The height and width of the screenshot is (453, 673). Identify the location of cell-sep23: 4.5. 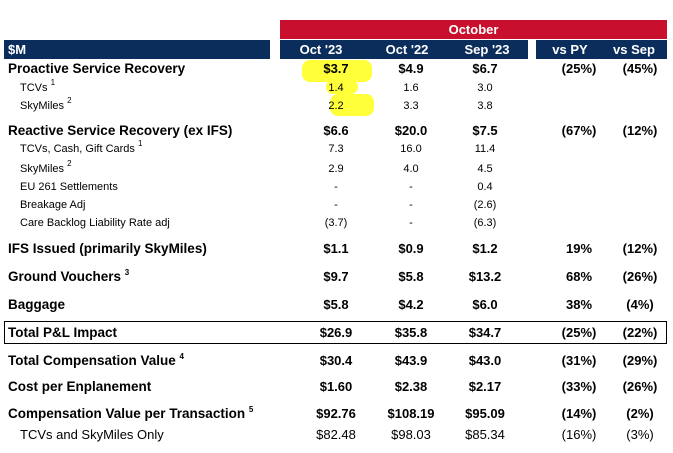
(485, 169).